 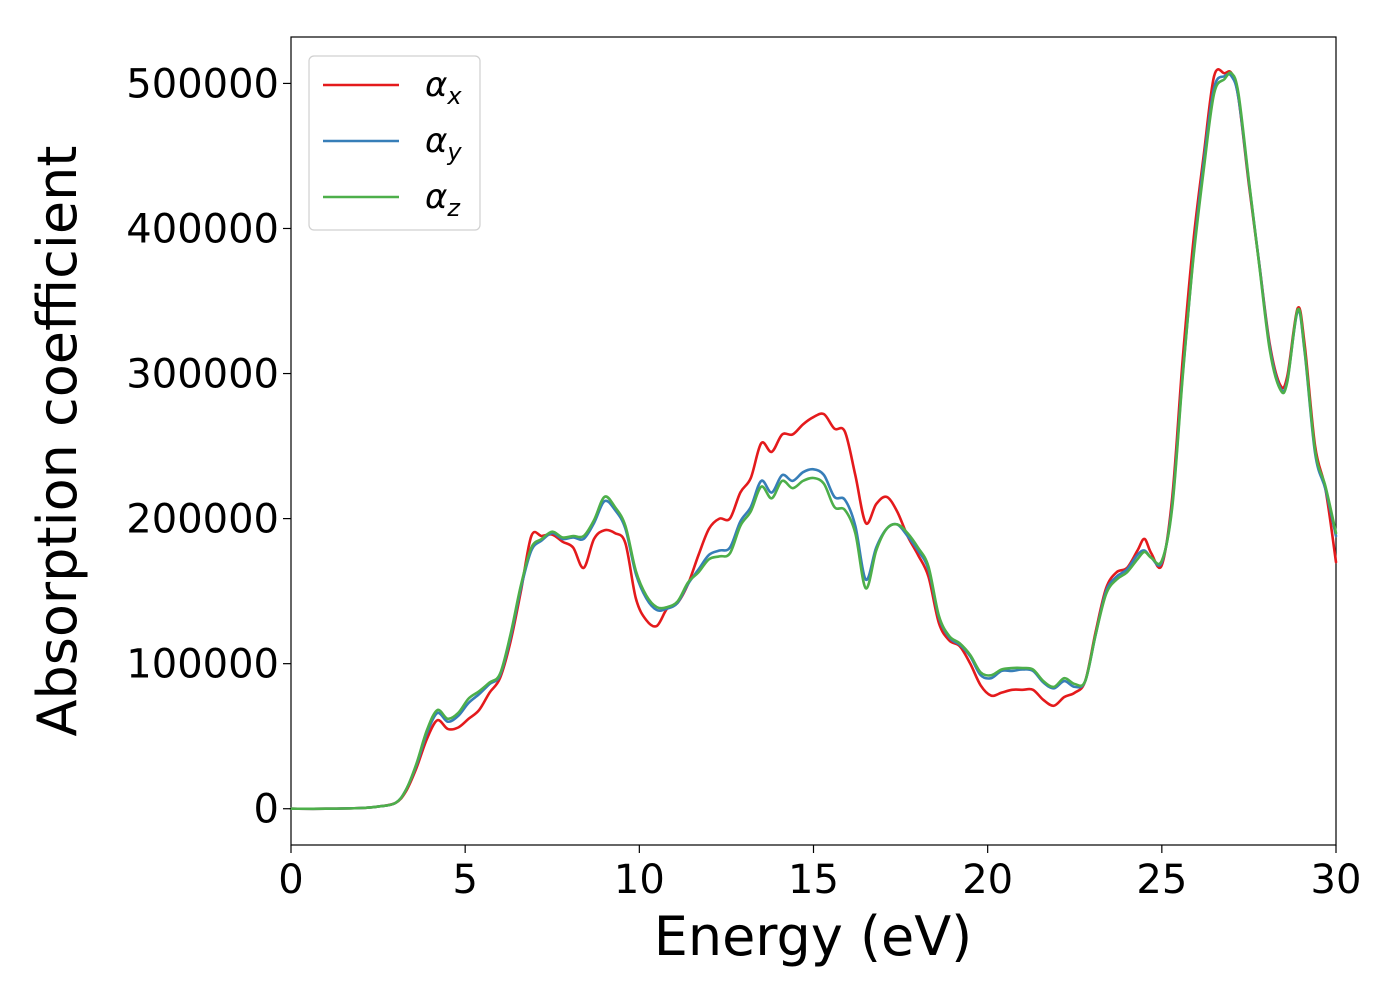 What do you see at coordinates (443, 199) in the screenshot?
I see `legend-label-z: αz` at bounding box center [443, 199].